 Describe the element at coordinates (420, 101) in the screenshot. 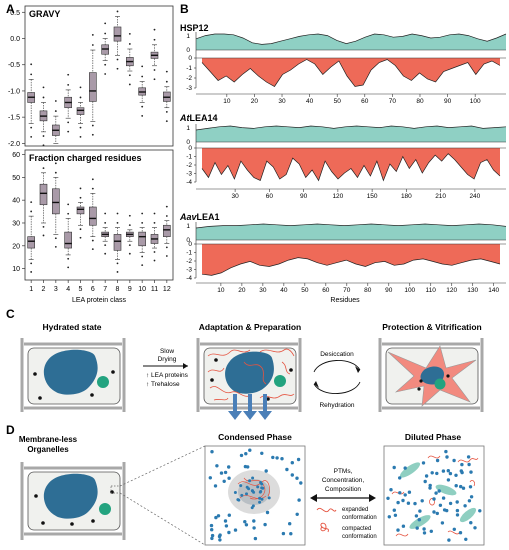

I see `residue-xtick-label: 80` at that location.